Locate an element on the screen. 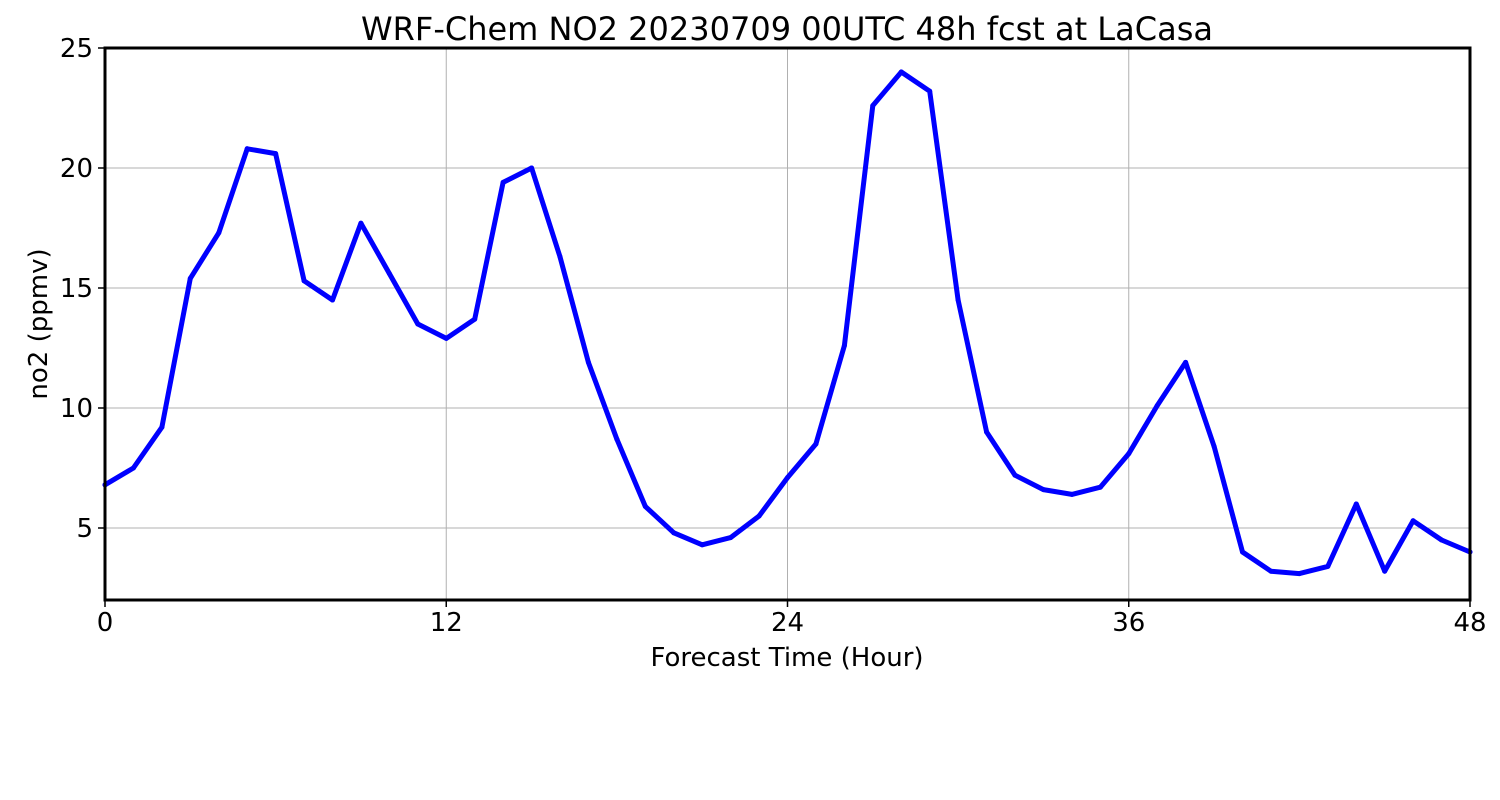 Image resolution: width=1500 pixels, height=800 pixels. x-tick-label: 12 is located at coordinates (446, 623).